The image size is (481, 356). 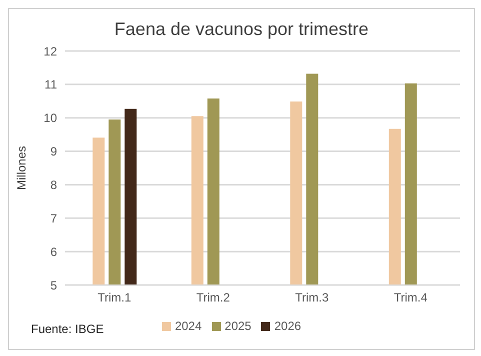 I want to click on y-tick-label: 6, so click(x=54, y=251).